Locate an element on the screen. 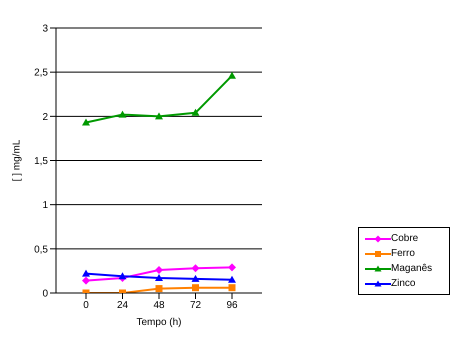 The height and width of the screenshot is (343, 462). y-axis-title: [ ] mg/mL is located at coordinates (17, 160).